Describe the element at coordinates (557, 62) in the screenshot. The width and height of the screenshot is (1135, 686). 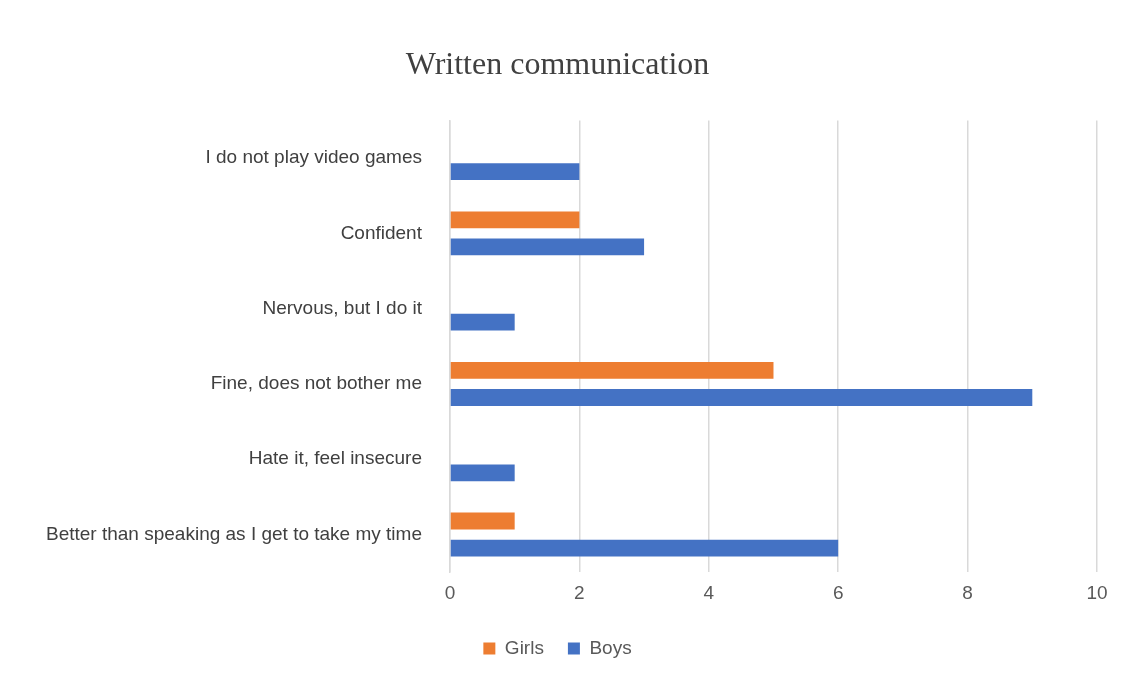
I see `chart-title: Written communication` at that location.